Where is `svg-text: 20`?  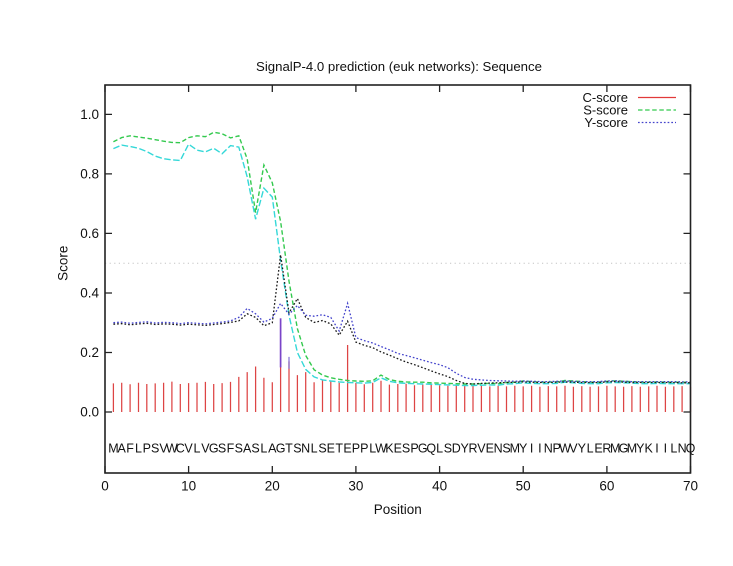
svg-text: 20 is located at coordinates (272, 486).